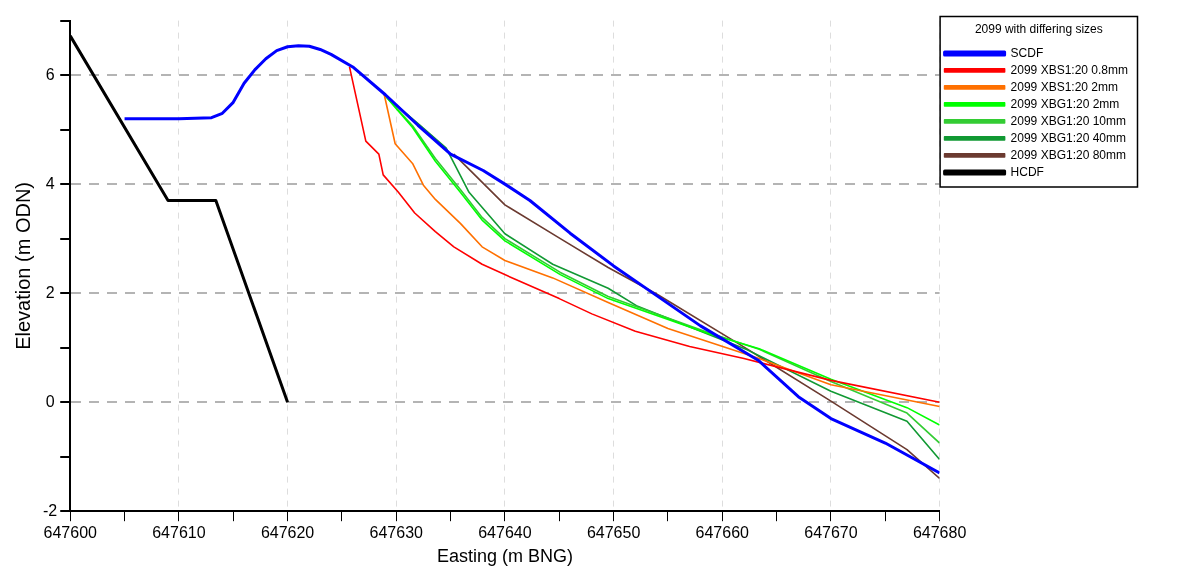 This screenshot has height=580, width=1178. Describe the element at coordinates (50, 74) in the screenshot. I see `y-tick-label: 6` at that location.